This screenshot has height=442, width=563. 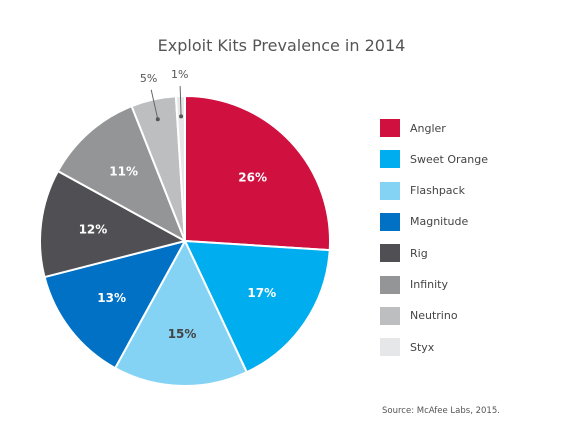 What do you see at coordinates (281, 45) in the screenshot?
I see `chart-title: Exploit Kits Prevalence in 2014` at bounding box center [281, 45].